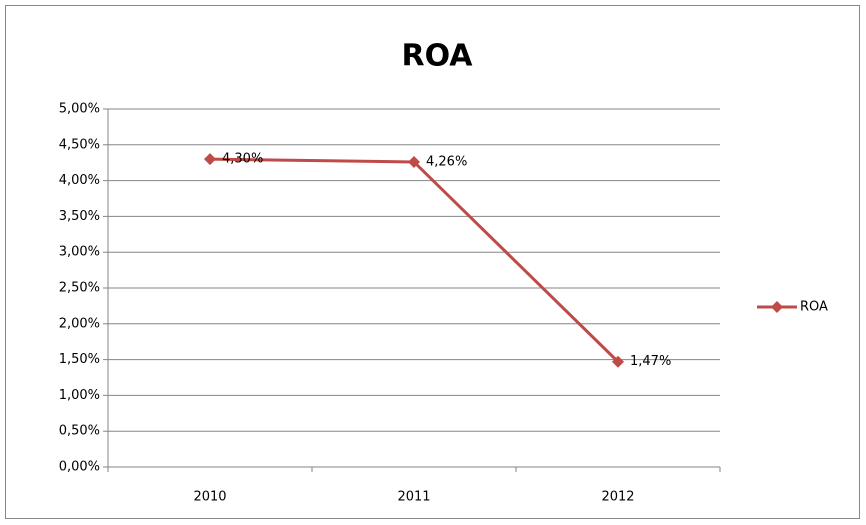 The height and width of the screenshot is (525, 866). What do you see at coordinates (617, 497) in the screenshot?
I see `x-tick-label: 2012` at bounding box center [617, 497].